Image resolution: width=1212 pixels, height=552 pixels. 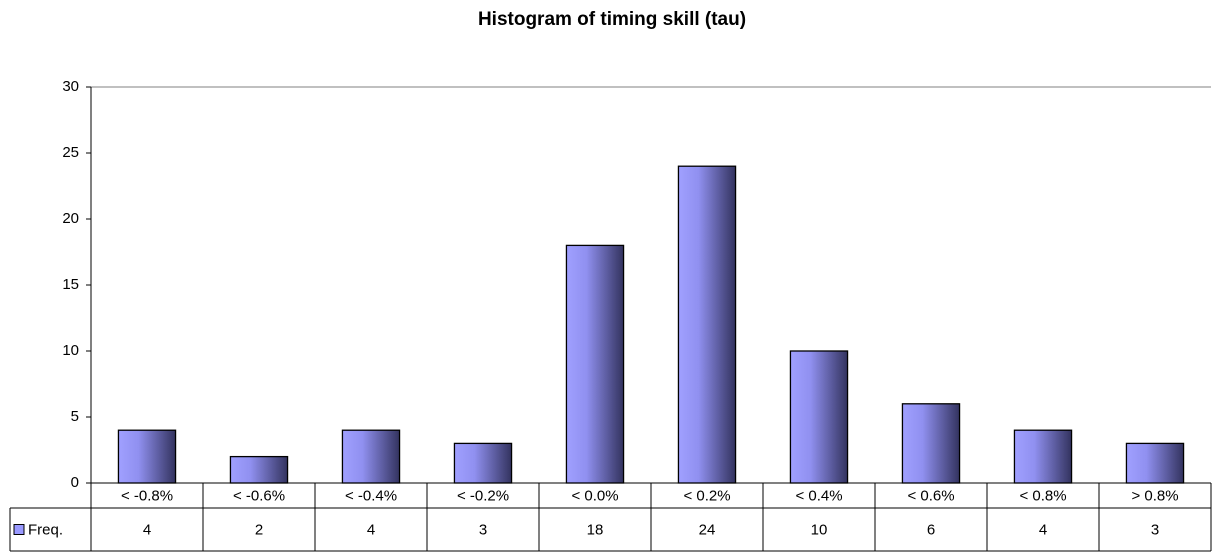 What do you see at coordinates (1154, 495) in the screenshot?
I see `x-tick-label: > 0.8%` at bounding box center [1154, 495].